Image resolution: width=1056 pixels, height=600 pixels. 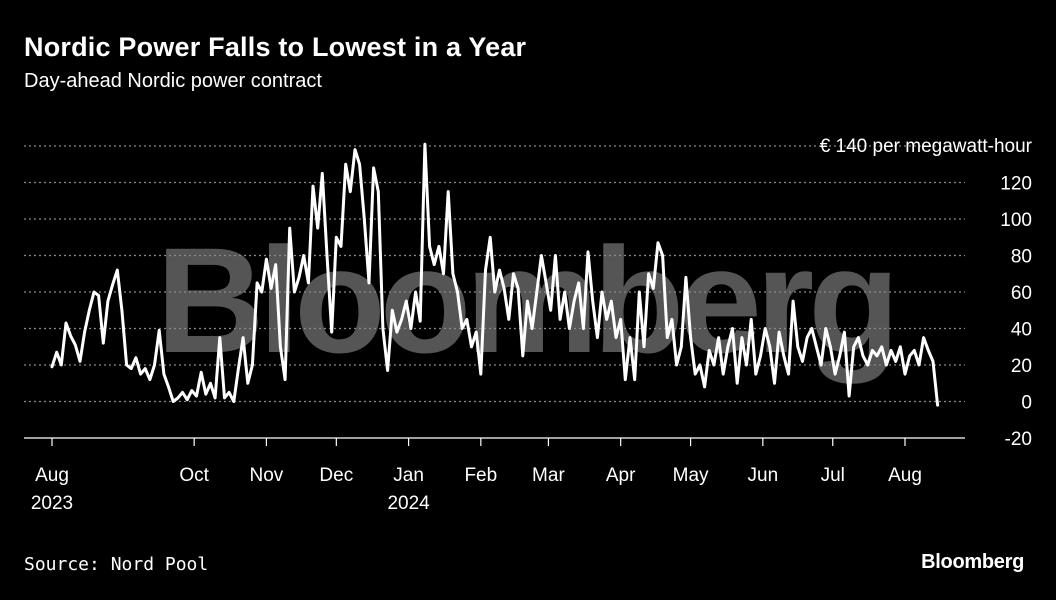 What do you see at coordinates (763, 475) in the screenshot?
I see `x-tick-label: Jun` at bounding box center [763, 475].